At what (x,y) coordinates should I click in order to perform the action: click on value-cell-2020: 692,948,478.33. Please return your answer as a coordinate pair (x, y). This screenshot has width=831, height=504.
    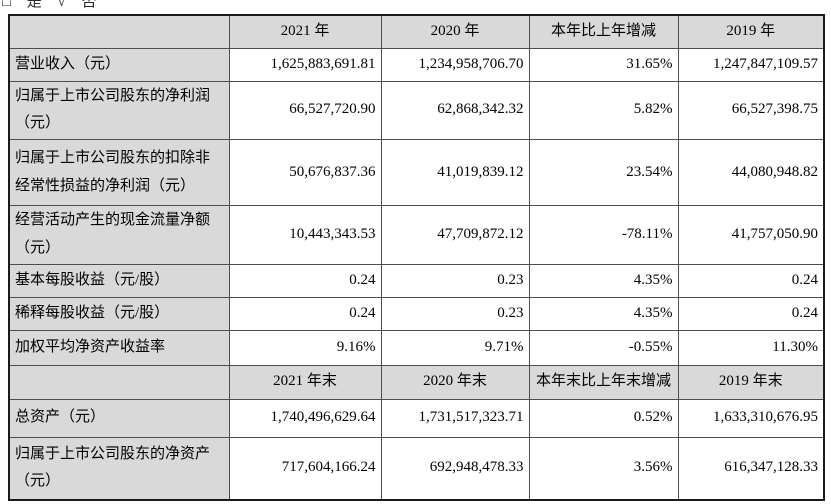
    Looking at the image, I should click on (455, 468).